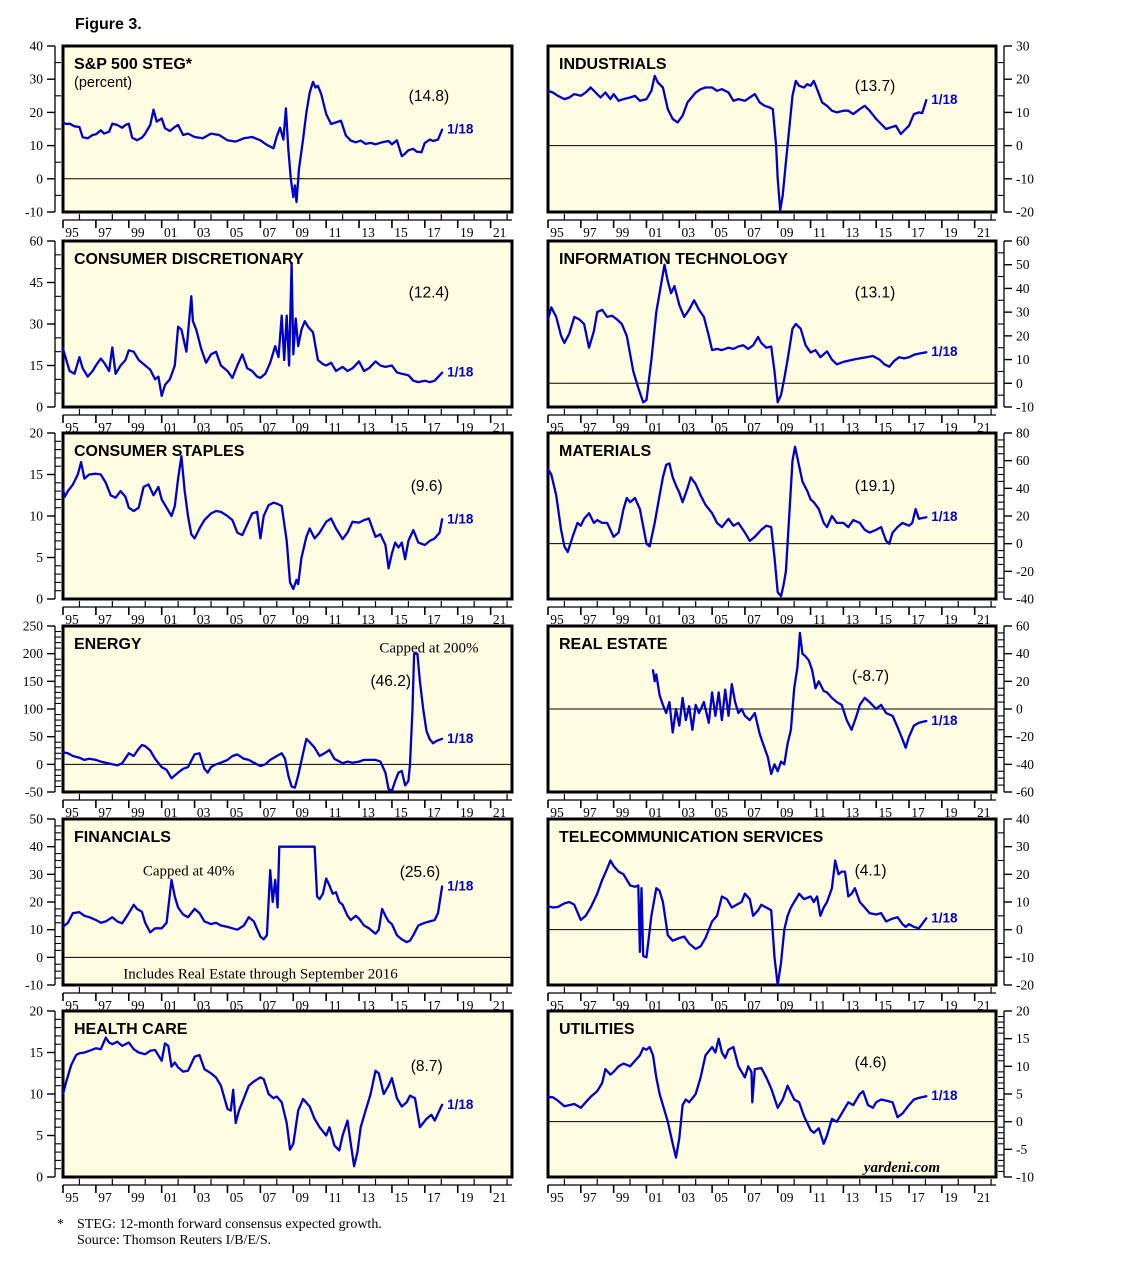 The image size is (1138, 1275). Describe the element at coordinates (1025, 736) in the screenshot. I see `y-tick-label: -20` at that location.